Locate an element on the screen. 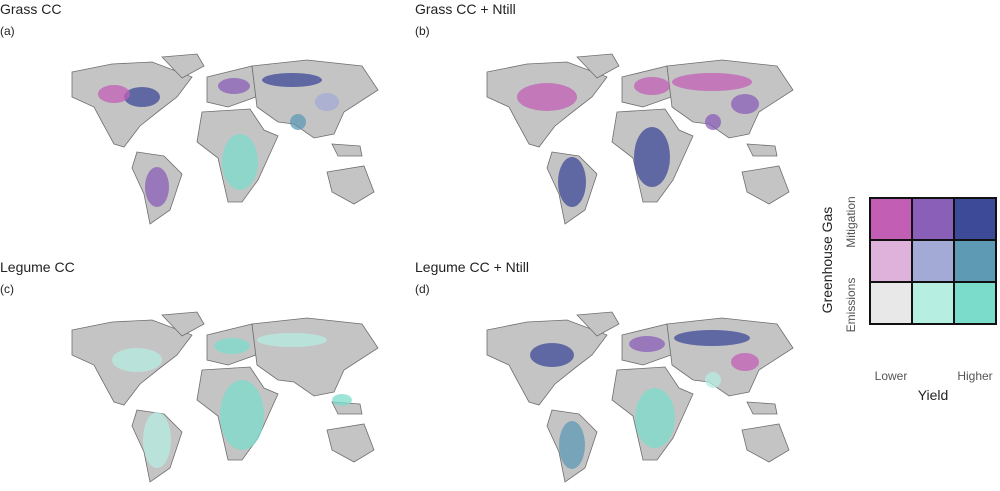 The image size is (1000, 491). legend-y-label: Mitigation is located at coordinates (851, 221).